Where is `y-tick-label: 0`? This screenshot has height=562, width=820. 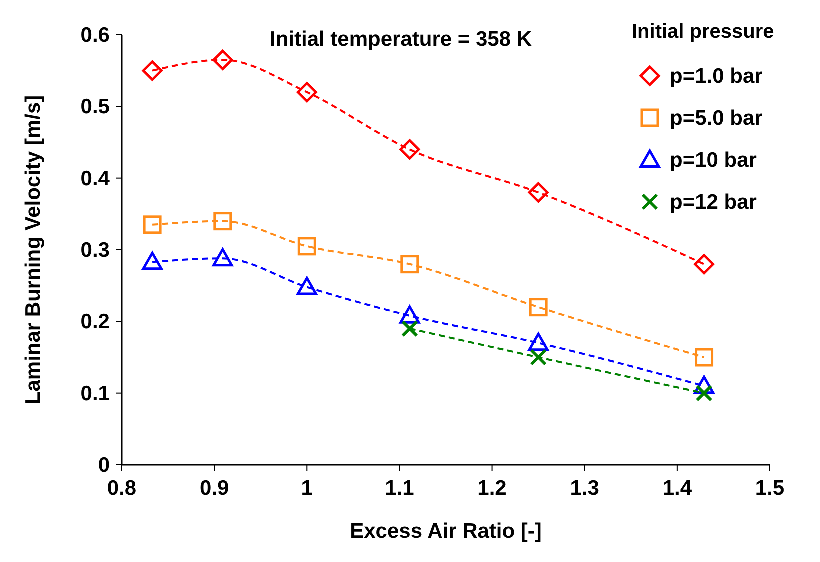
y-tick-label: 0 is located at coordinates (104, 465).